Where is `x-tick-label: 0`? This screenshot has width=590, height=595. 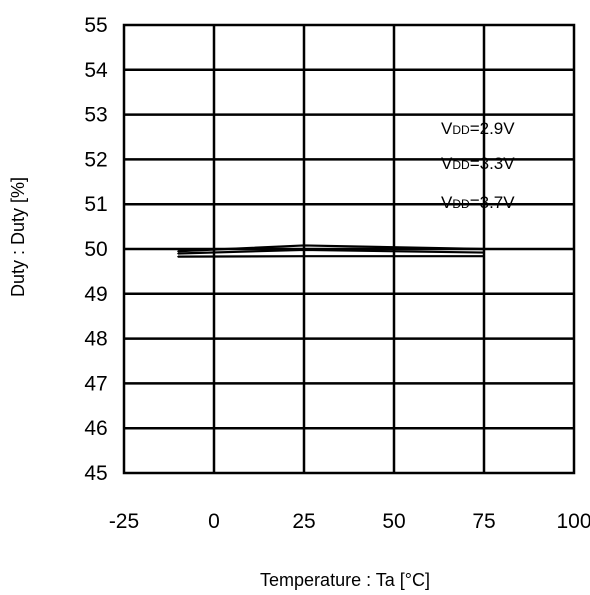 x-tick-label: 0 is located at coordinates (214, 521).